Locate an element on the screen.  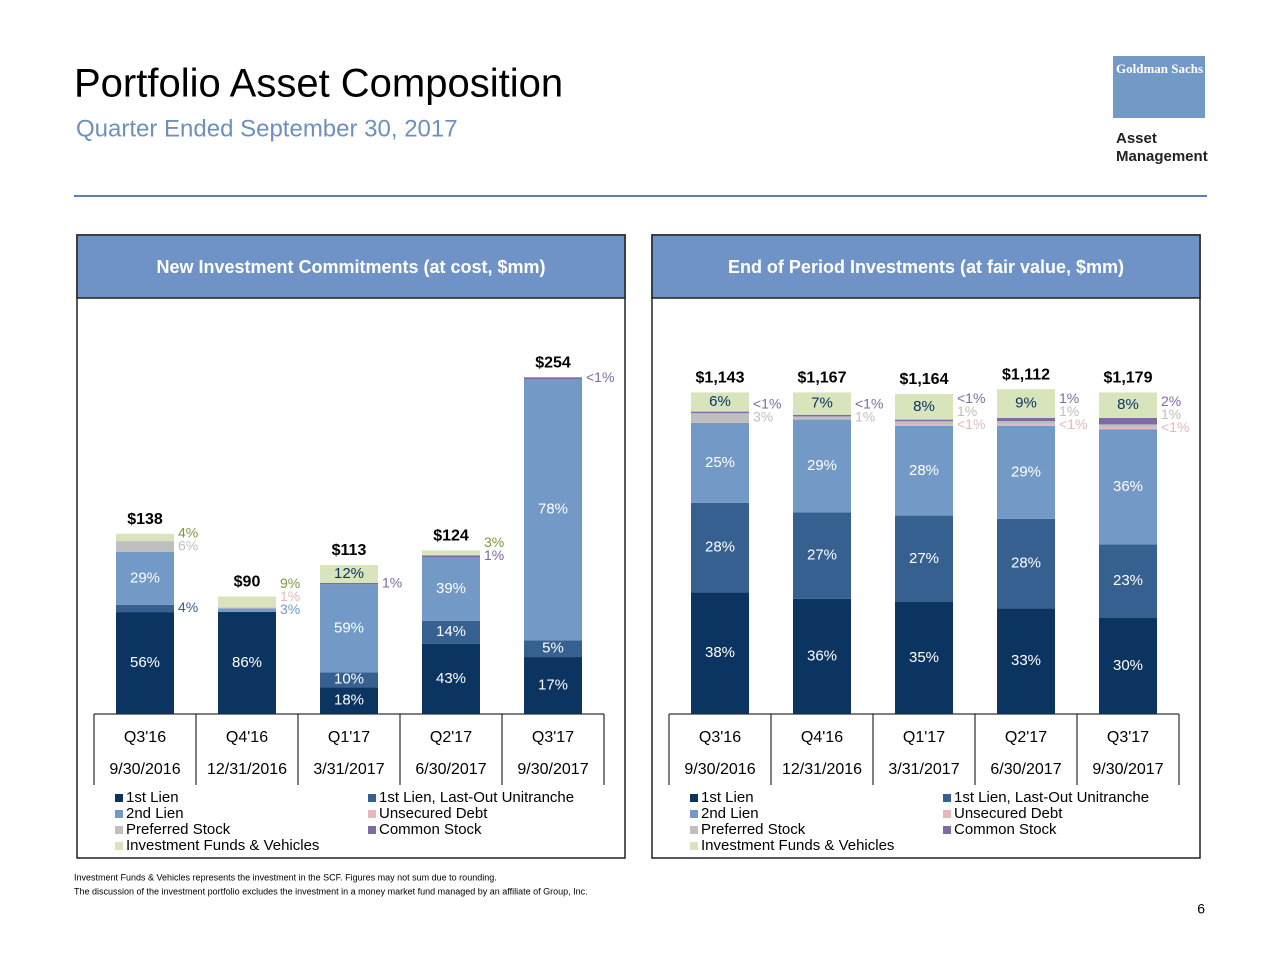
legend-label: Preferred Stock is located at coordinates (753, 829).